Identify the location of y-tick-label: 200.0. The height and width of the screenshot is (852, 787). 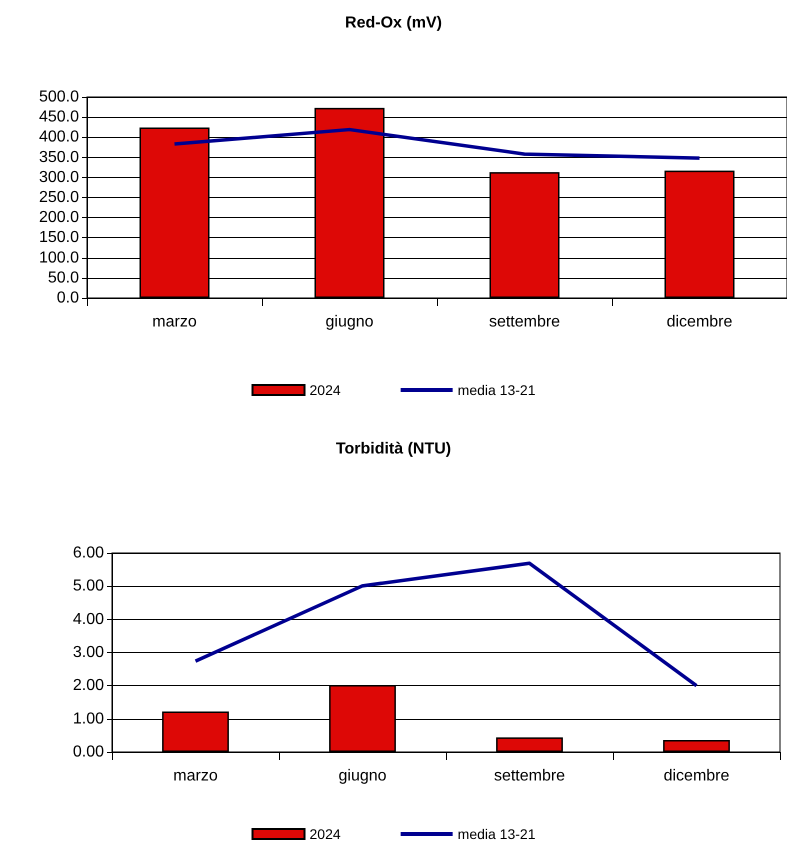
(59, 217).